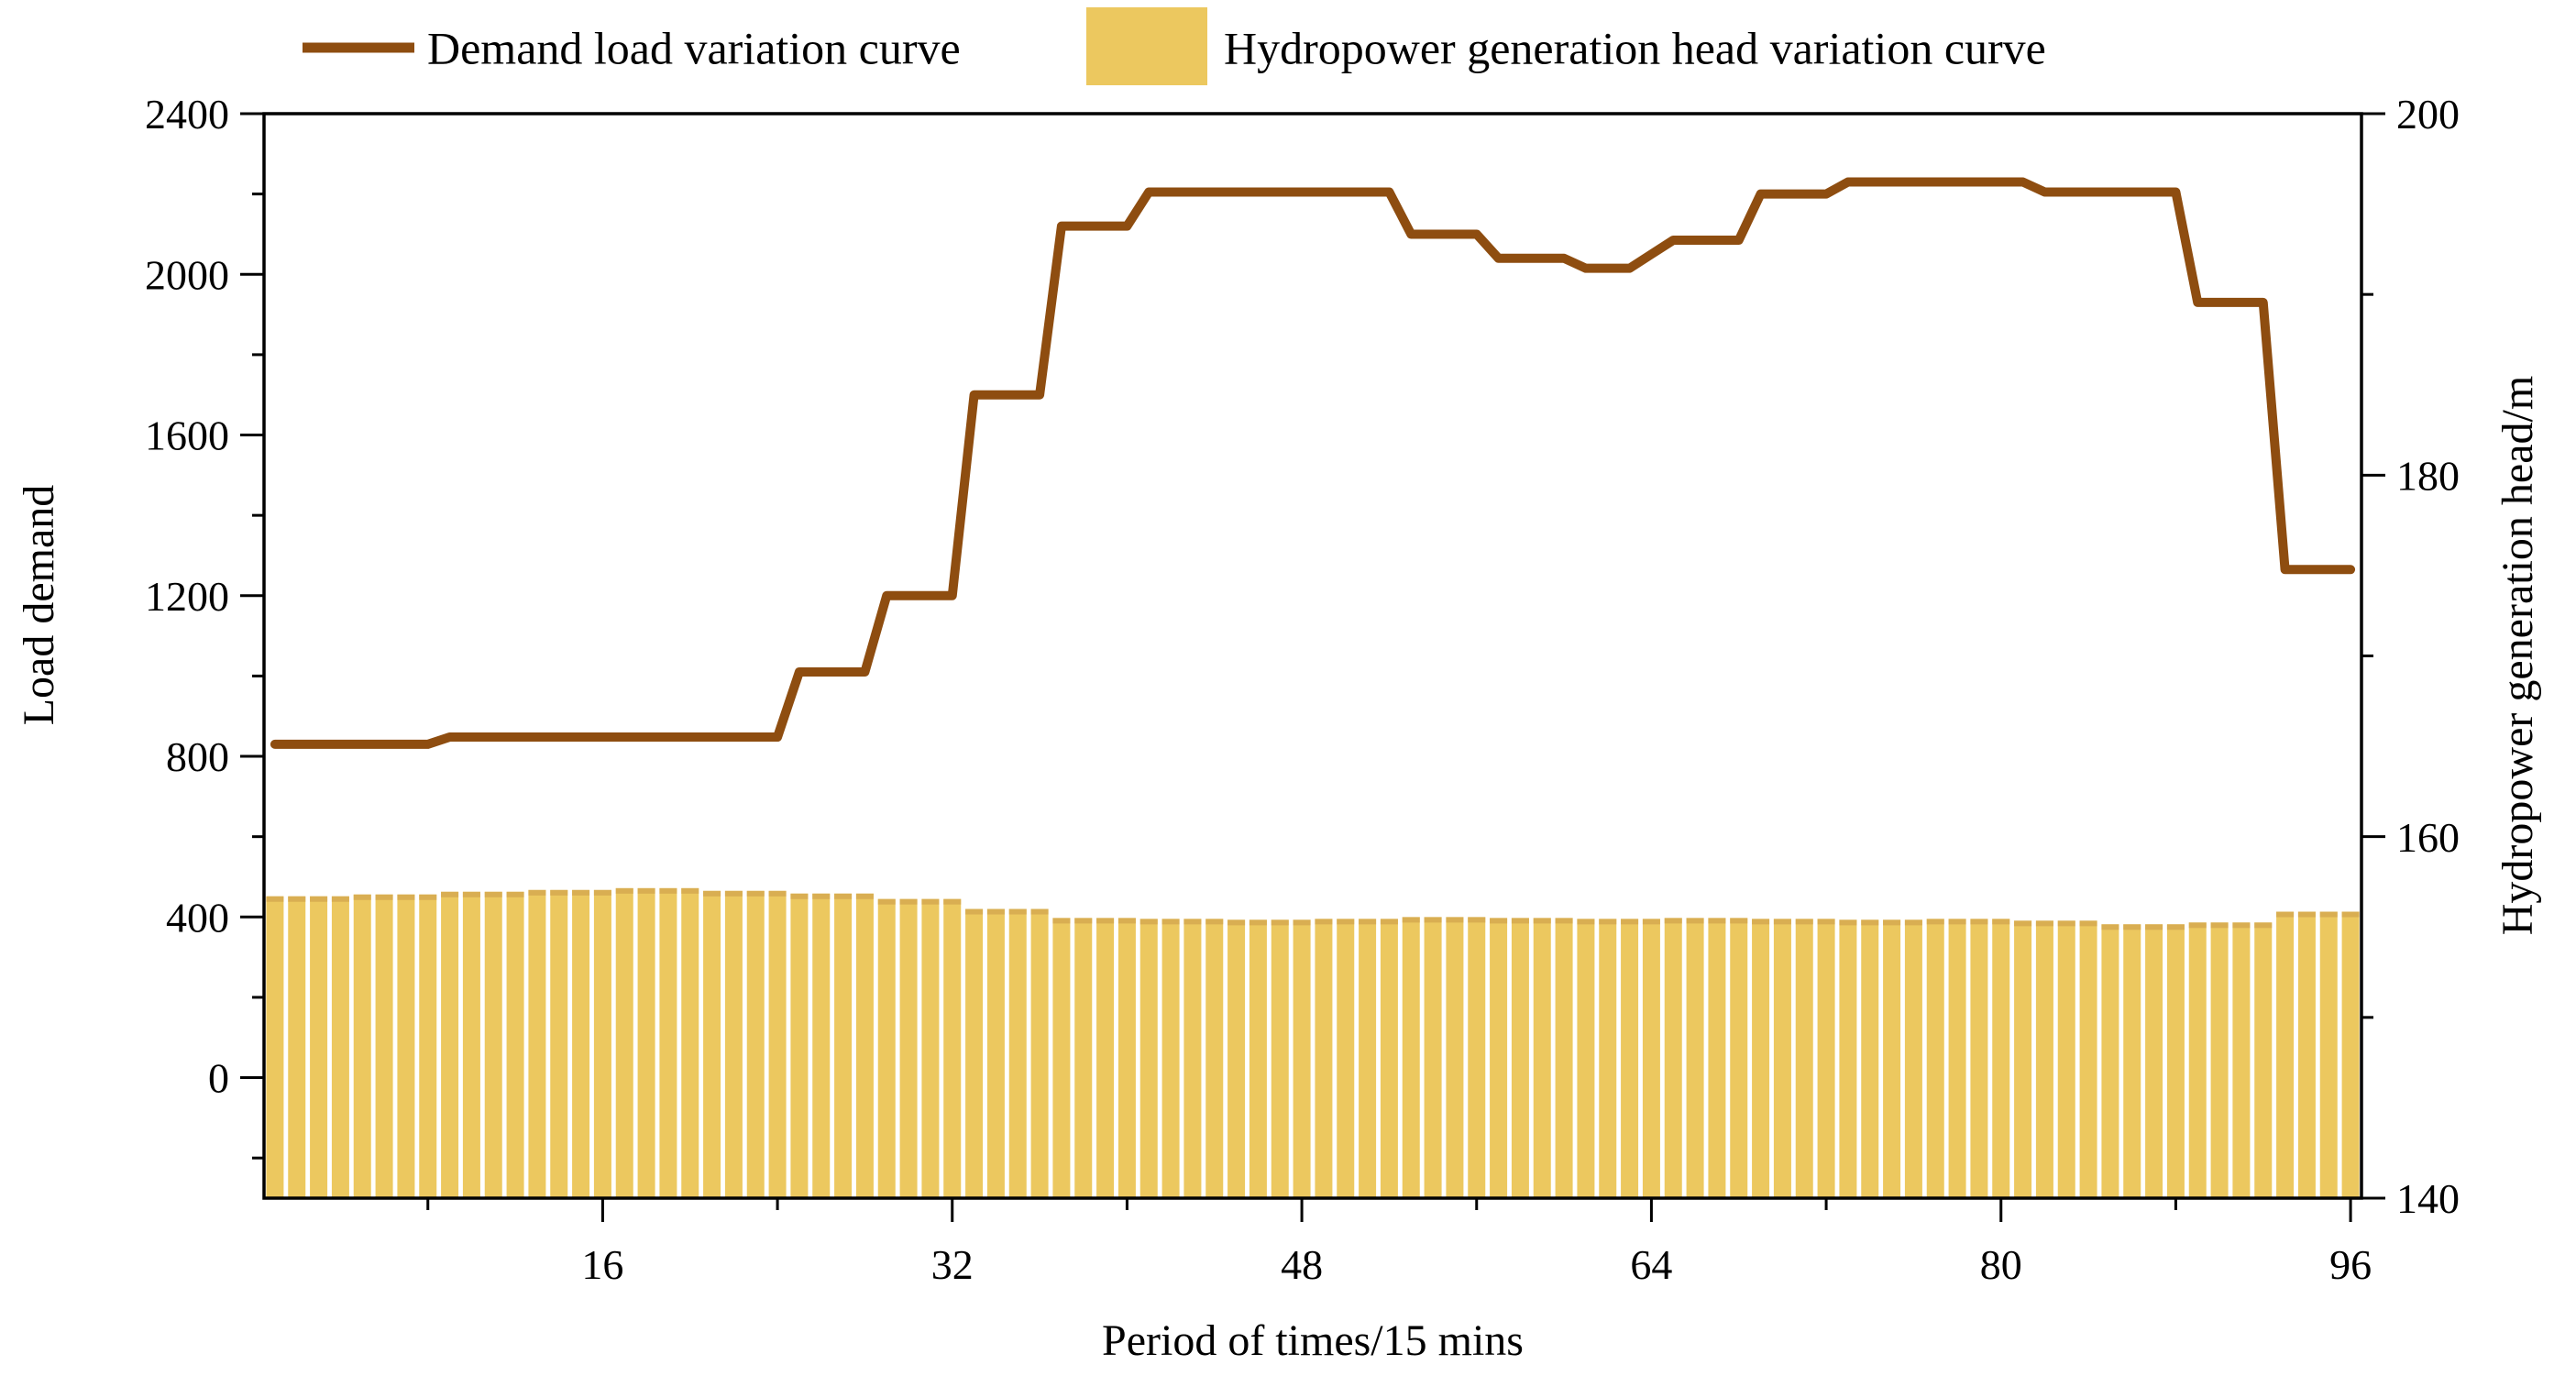  I want to click on tick-label: 80, so click(2001, 1264).